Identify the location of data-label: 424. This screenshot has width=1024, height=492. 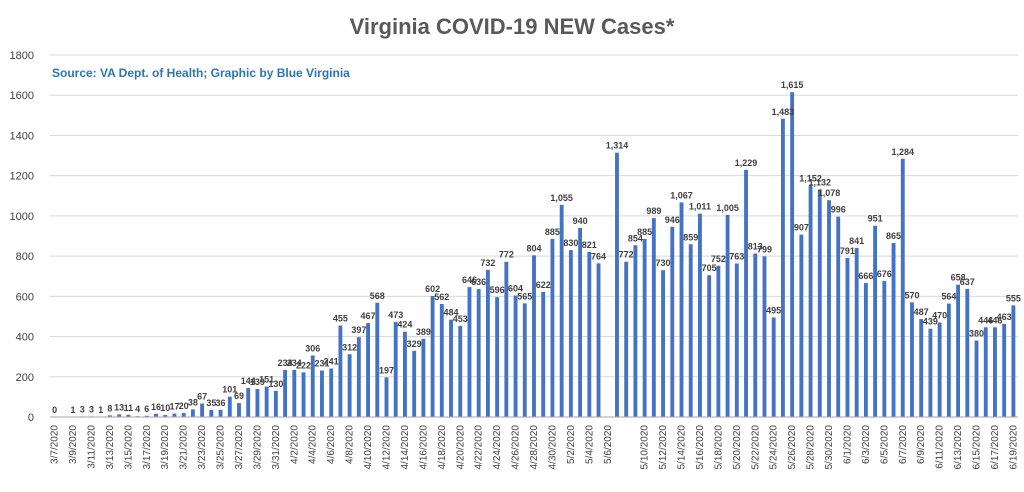
(404, 325).